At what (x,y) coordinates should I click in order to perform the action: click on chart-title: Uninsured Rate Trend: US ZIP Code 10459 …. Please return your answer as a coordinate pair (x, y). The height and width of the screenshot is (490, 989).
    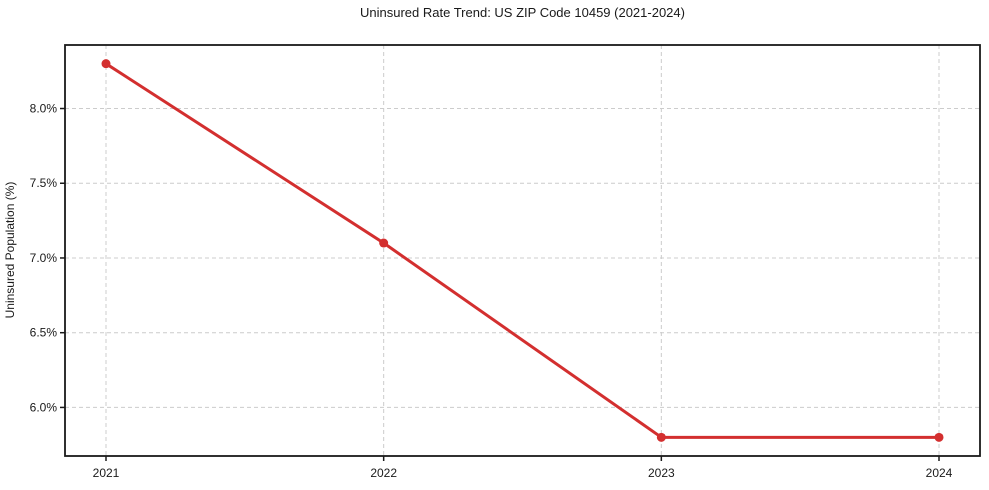
    Looking at the image, I should click on (522, 12).